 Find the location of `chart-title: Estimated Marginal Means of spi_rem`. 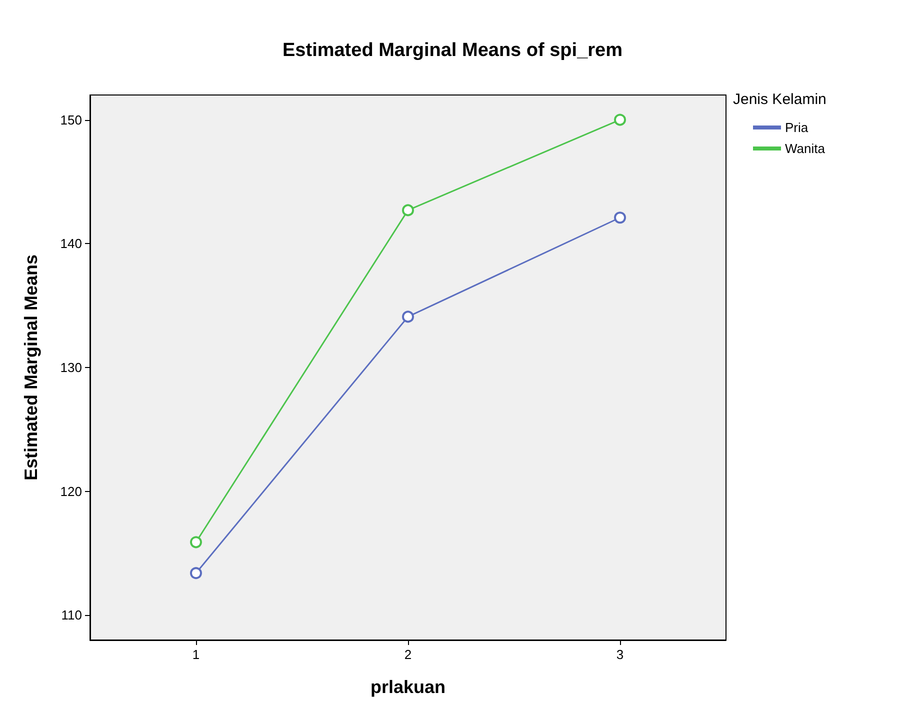

chart-title: Estimated Marginal Means of spi_rem is located at coordinates (452, 50).